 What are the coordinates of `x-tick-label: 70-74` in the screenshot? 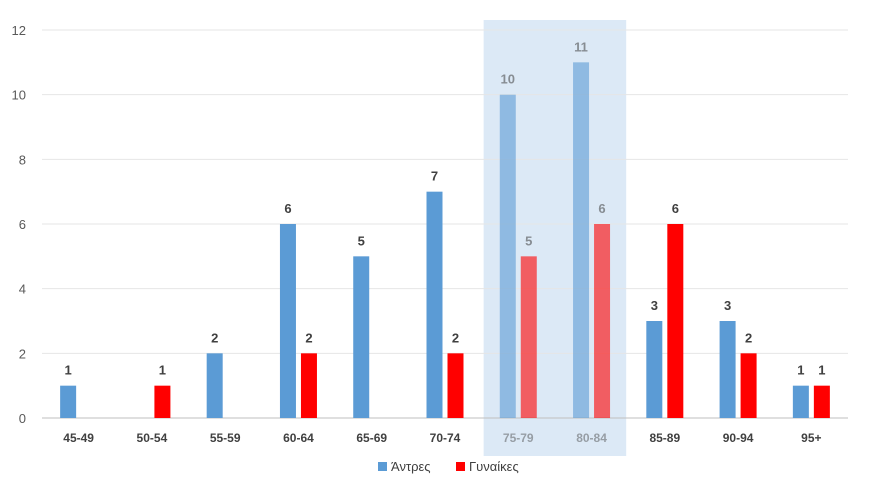 It's located at (445, 438).